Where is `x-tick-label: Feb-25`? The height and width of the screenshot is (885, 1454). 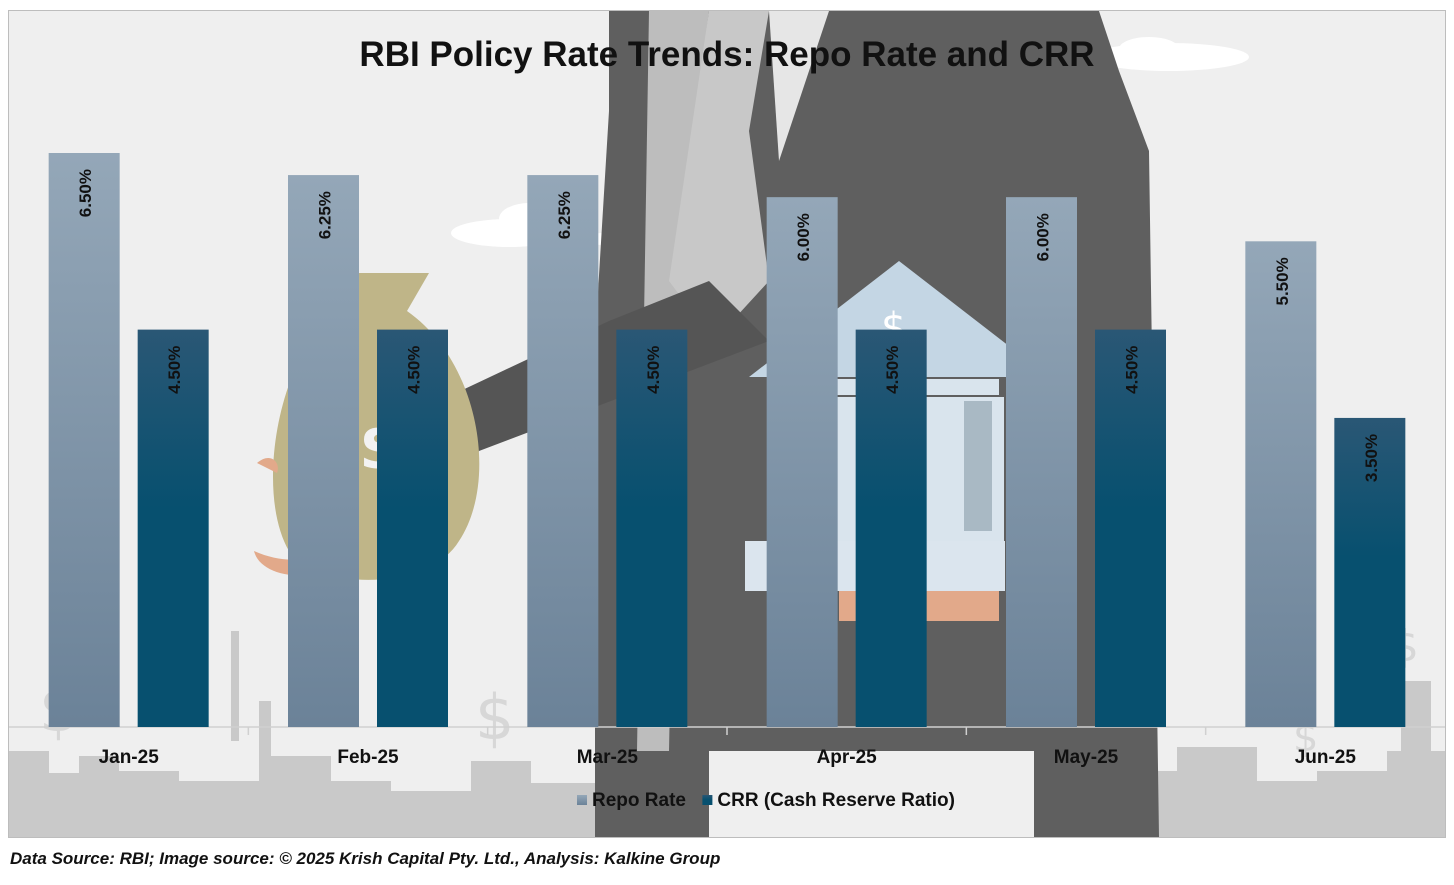 x-tick-label: Feb-25 is located at coordinates (368, 757).